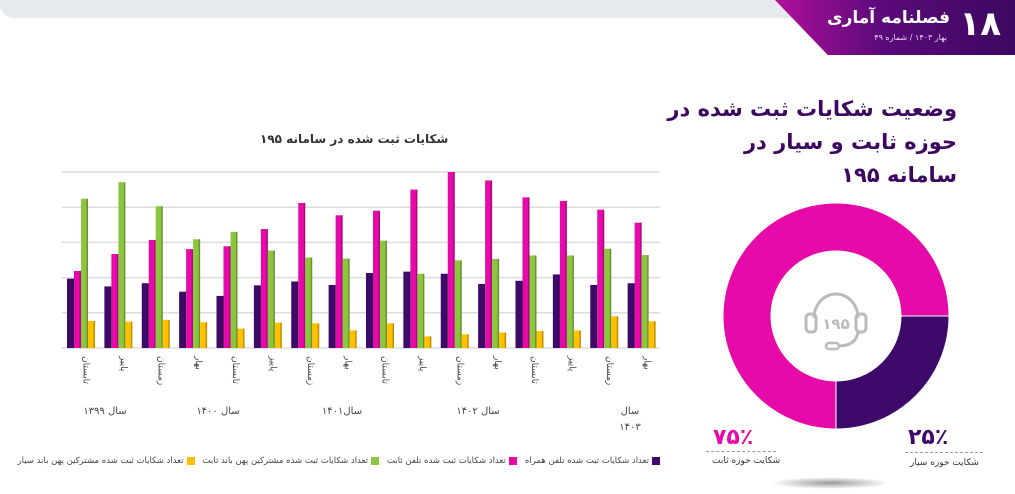  I want to click on year-label: سال ۱۳۹۹, so click(104, 411).